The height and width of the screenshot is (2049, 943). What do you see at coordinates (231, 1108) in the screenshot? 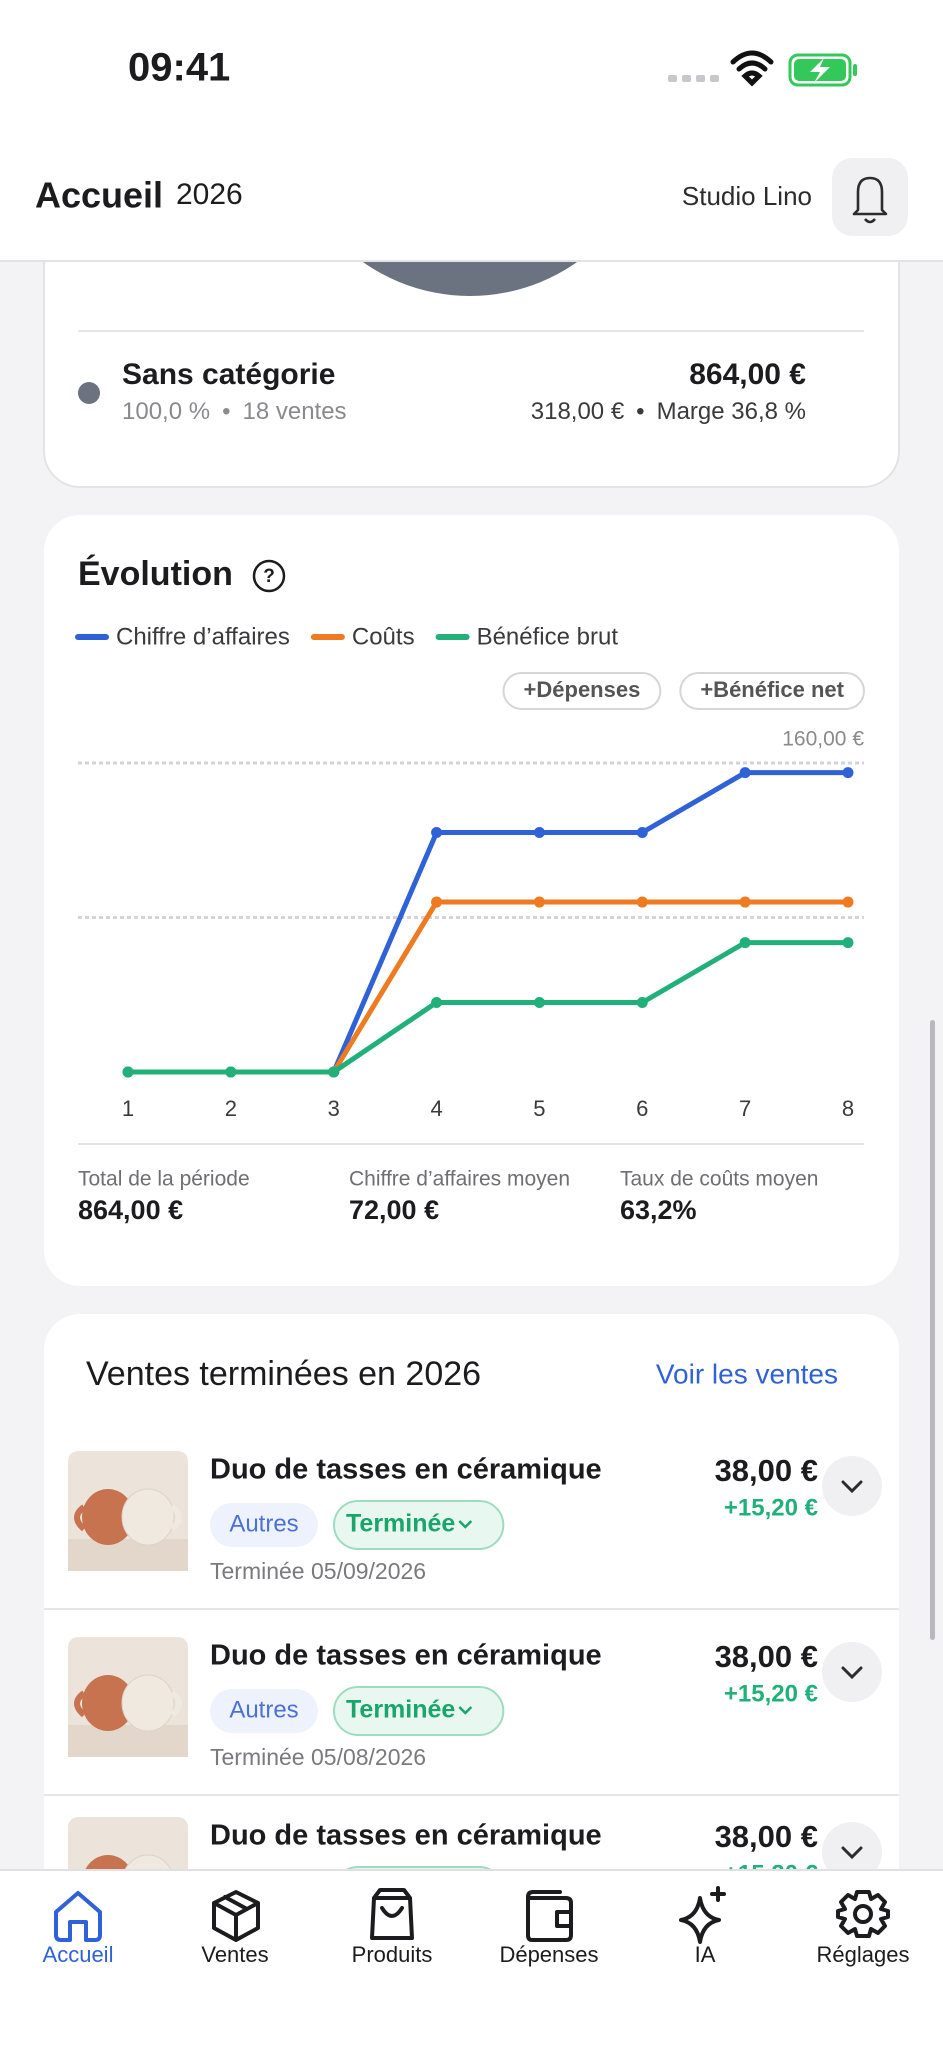
I see `x-tick-label: 2` at bounding box center [231, 1108].